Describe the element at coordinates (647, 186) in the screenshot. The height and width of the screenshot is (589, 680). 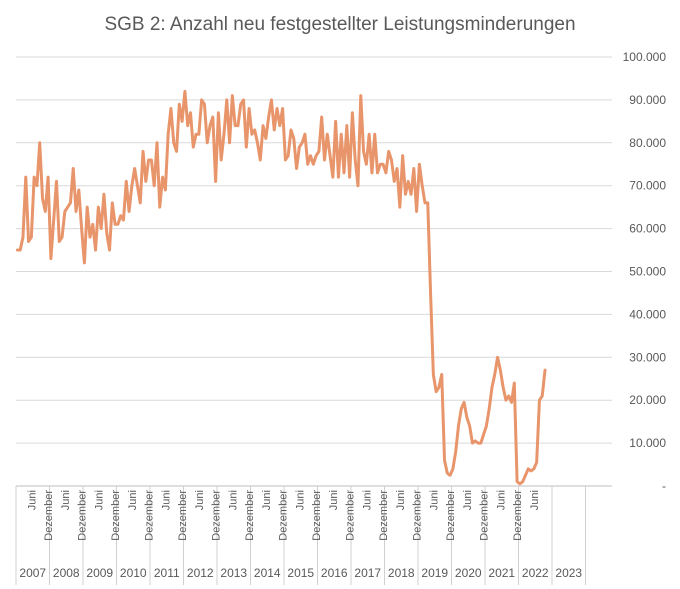
I see `y-tick-label: 70.000` at that location.